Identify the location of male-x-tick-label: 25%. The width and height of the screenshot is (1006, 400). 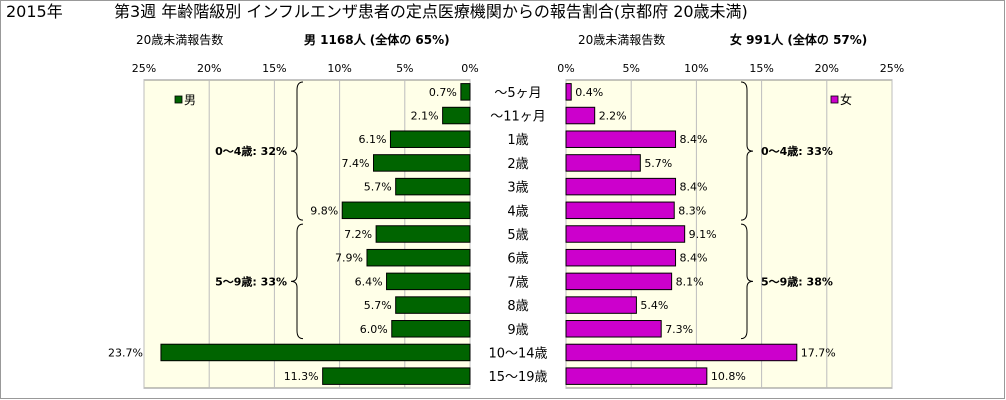
(144, 68).